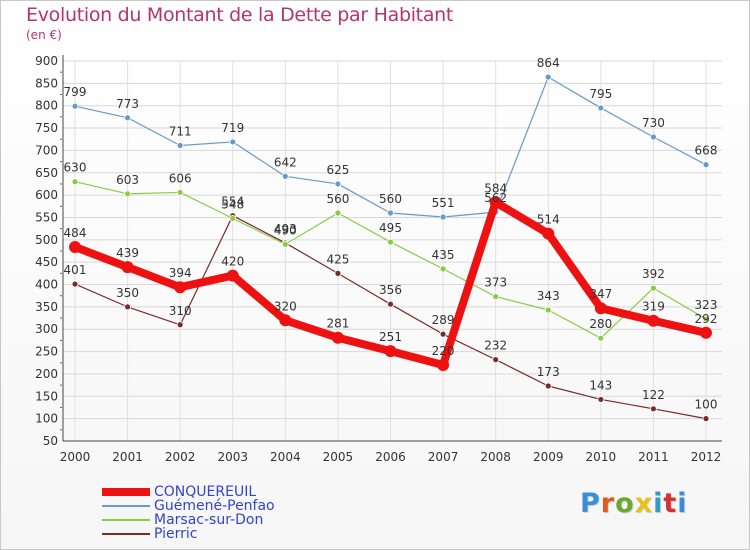 This screenshot has height=550, width=750. I want to click on data-label: 495, so click(390, 228).